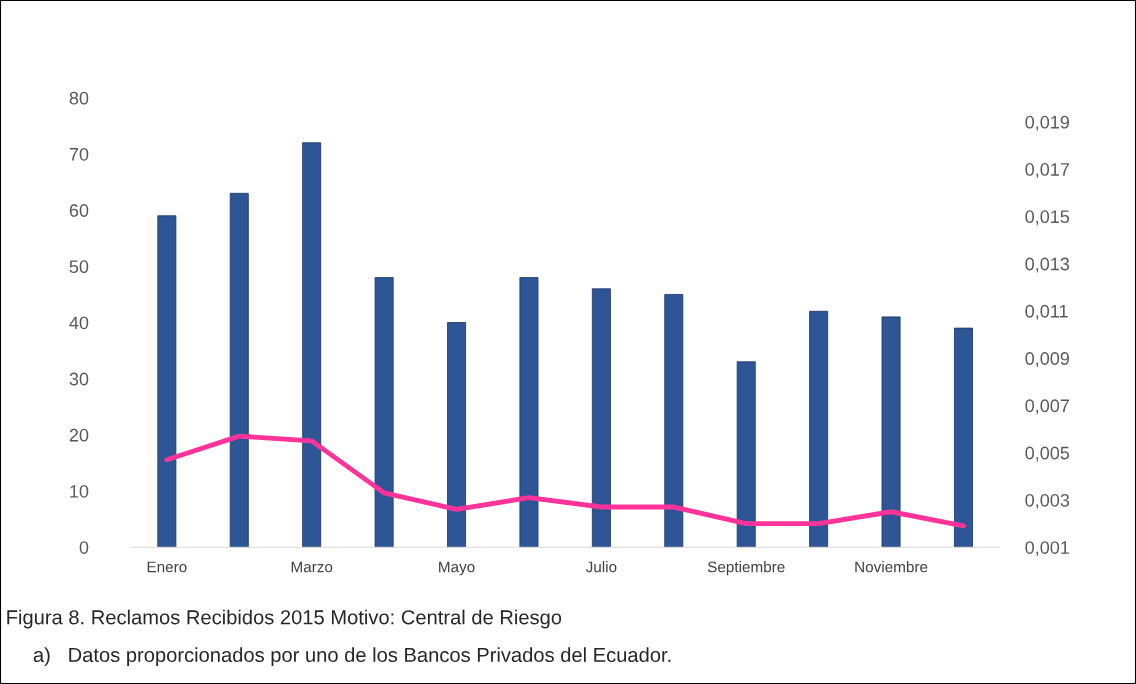 The height and width of the screenshot is (684, 1136). What do you see at coordinates (601, 567) in the screenshot?
I see `x-tick-label: Julio` at bounding box center [601, 567].